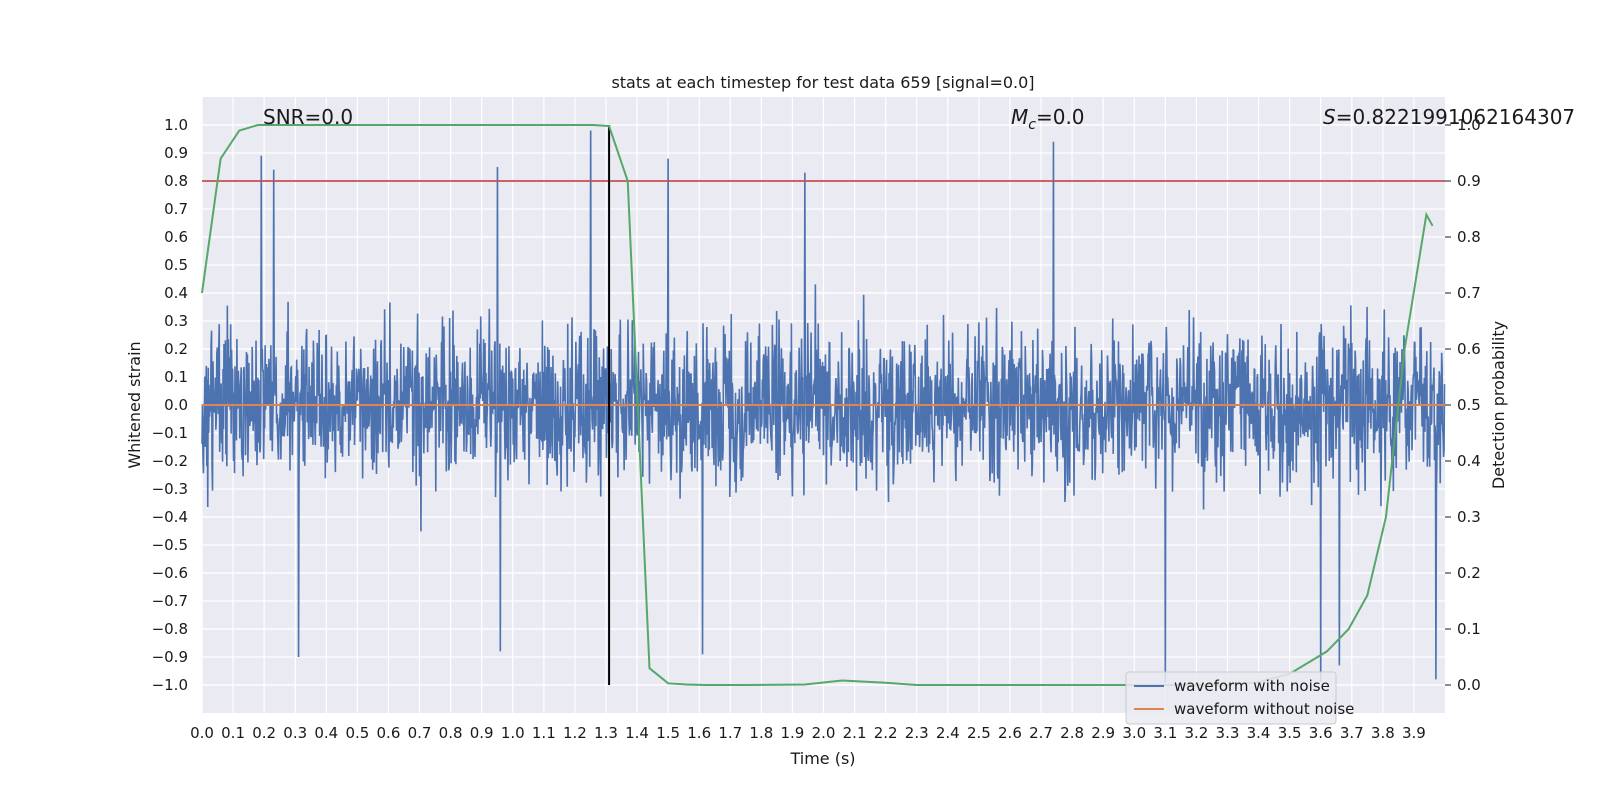 This screenshot has height=800, width=1600. What do you see at coordinates (420, 733) in the screenshot?
I see `x-tick-label: 0.7` at bounding box center [420, 733].